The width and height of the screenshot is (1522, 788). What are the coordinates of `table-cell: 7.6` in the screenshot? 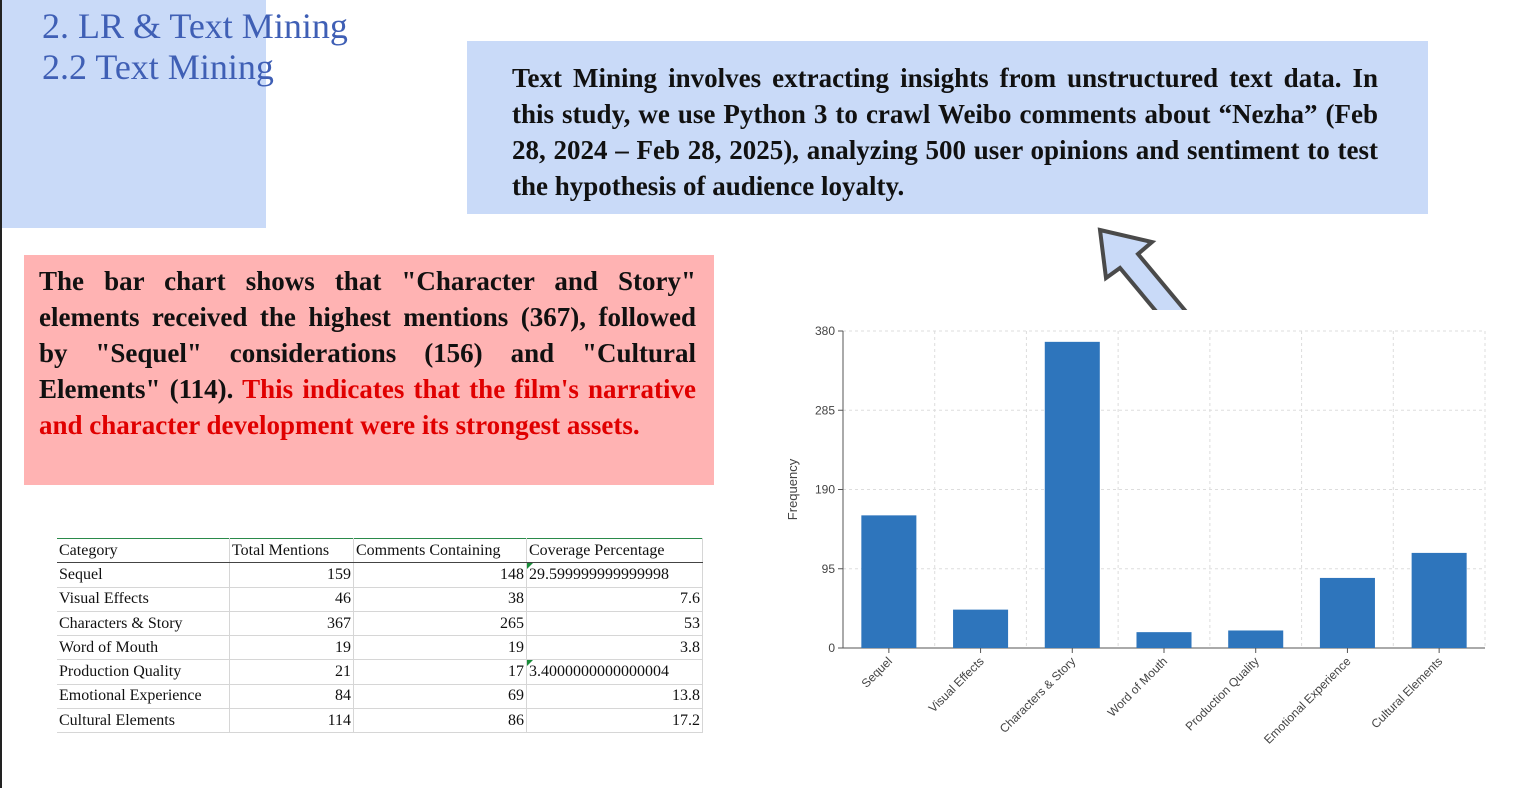 It's located at (614, 599).